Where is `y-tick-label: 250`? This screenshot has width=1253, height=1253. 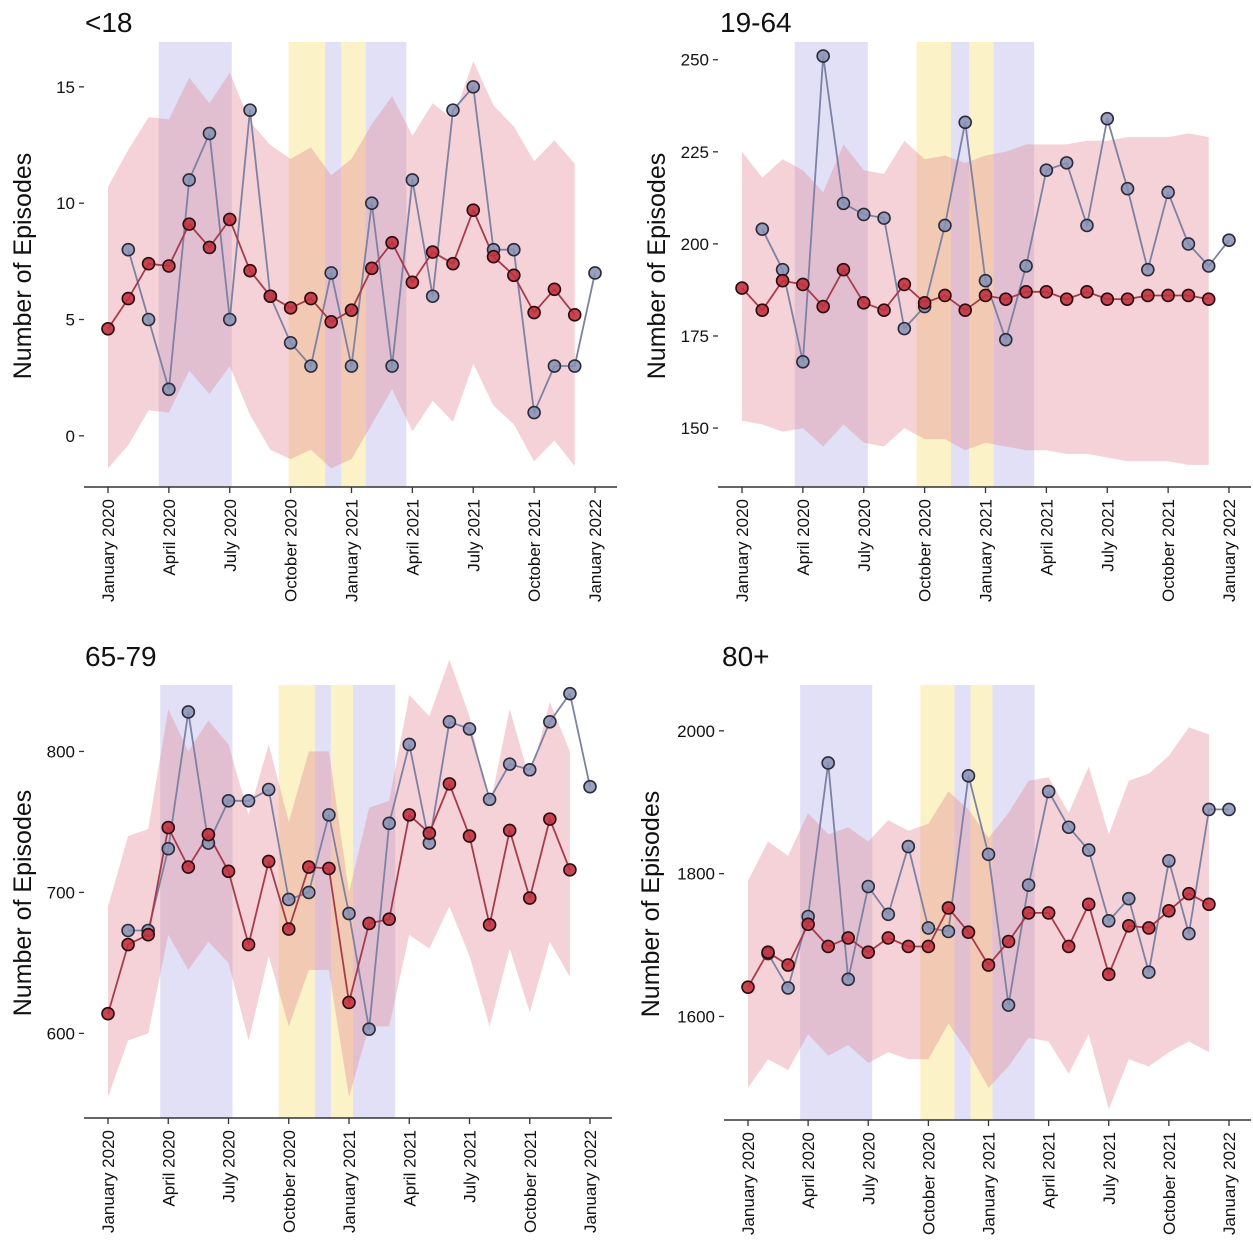 y-tick-label: 250 is located at coordinates (695, 60).